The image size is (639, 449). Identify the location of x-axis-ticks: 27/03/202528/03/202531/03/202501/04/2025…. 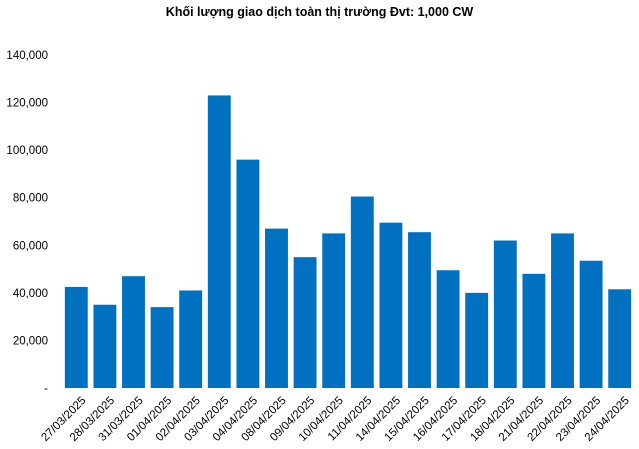
(335, 419).